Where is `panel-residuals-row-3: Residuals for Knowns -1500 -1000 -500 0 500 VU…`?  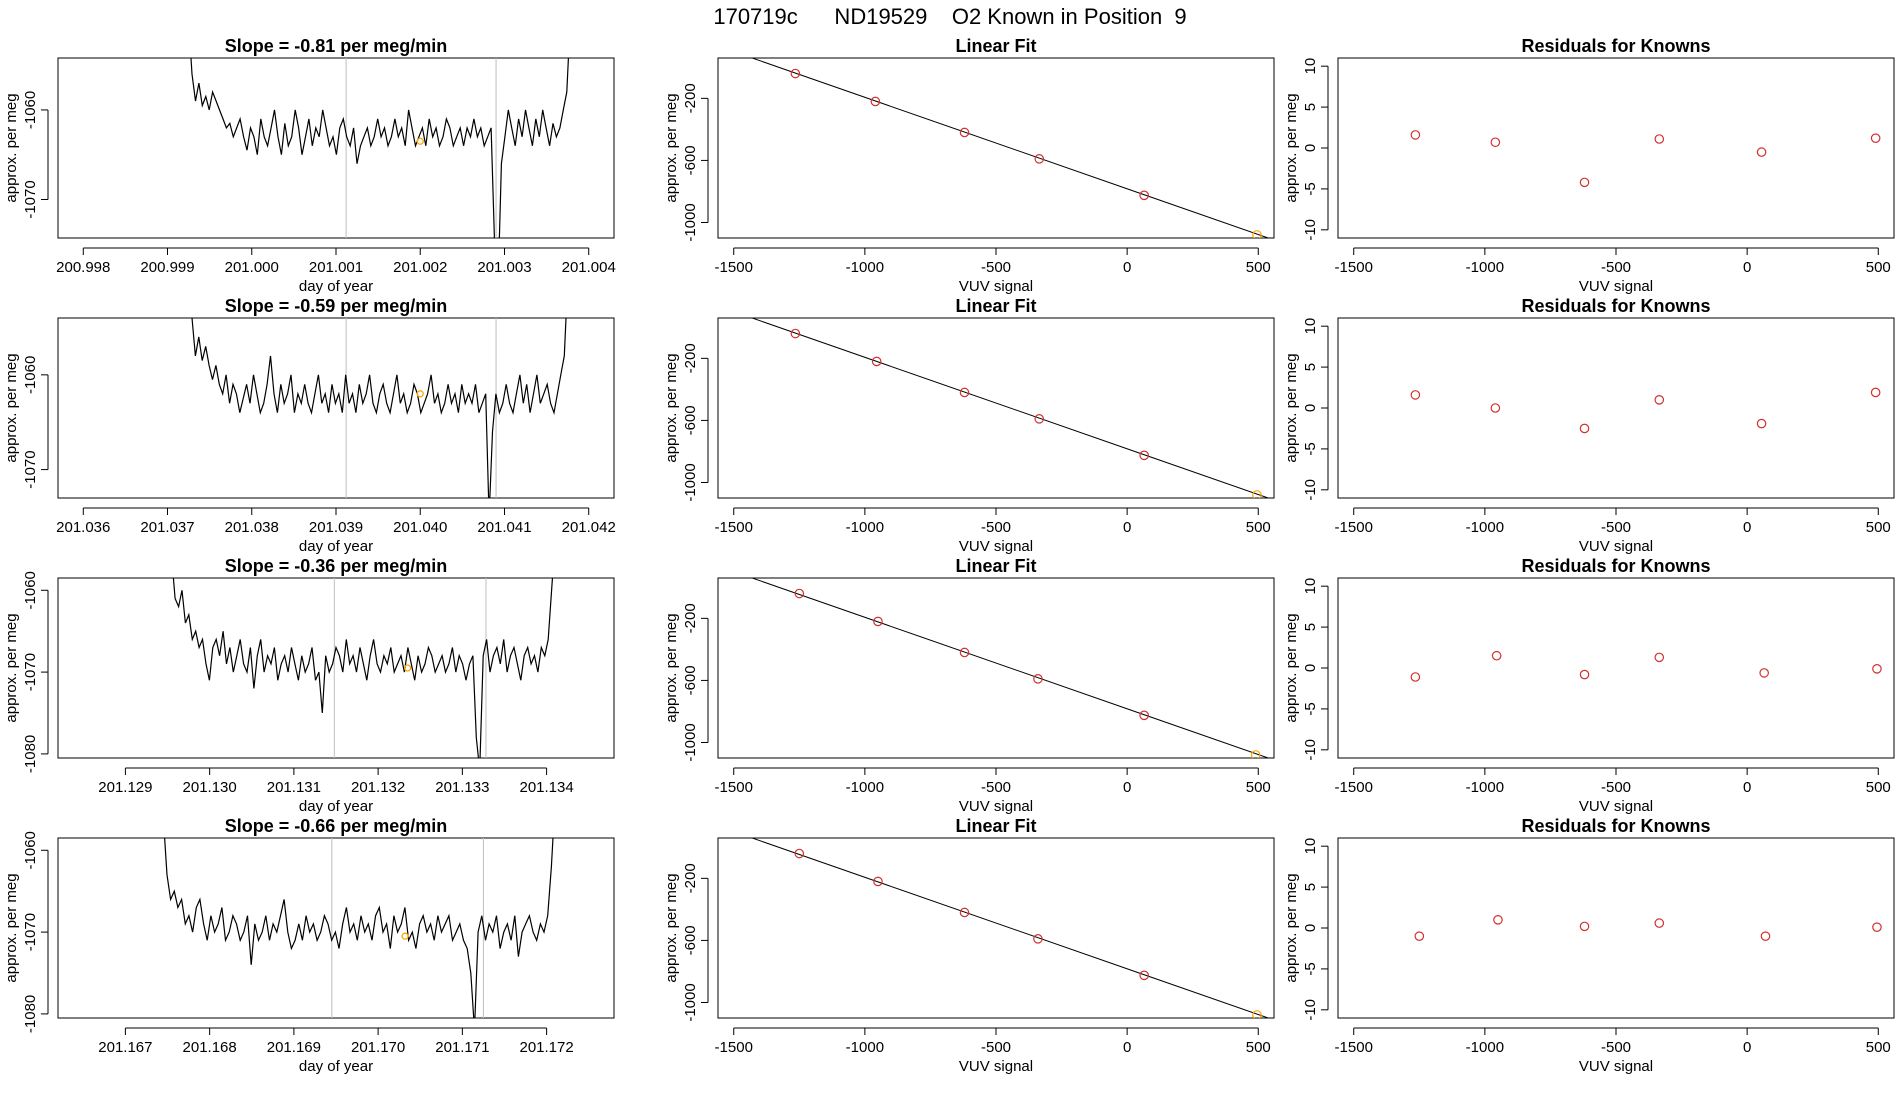 panel-residuals-row-3: Residuals for Knowns -1500 -1000 -500 0 500 VU… is located at coordinates (1589, 945).